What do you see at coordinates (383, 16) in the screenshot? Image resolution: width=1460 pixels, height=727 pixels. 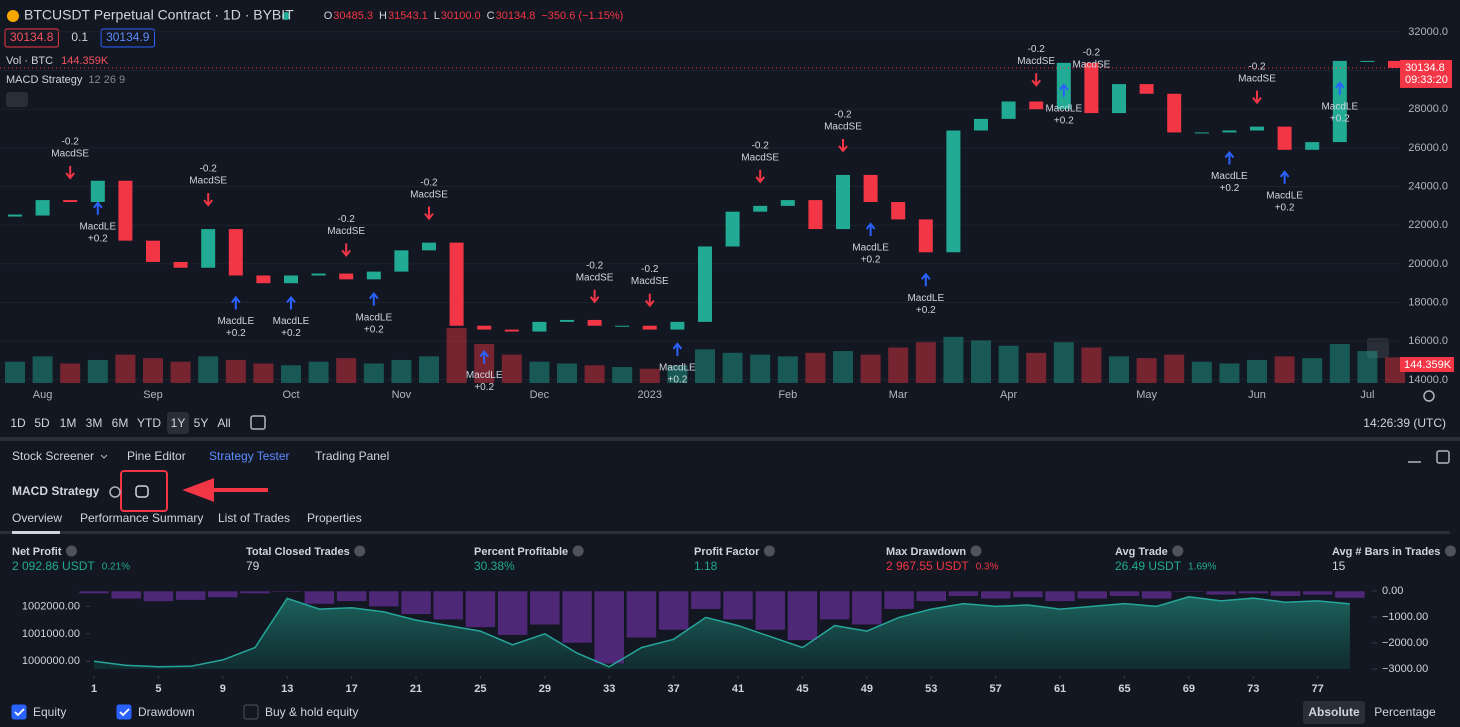 I see `ohlc-key: H` at bounding box center [383, 16].